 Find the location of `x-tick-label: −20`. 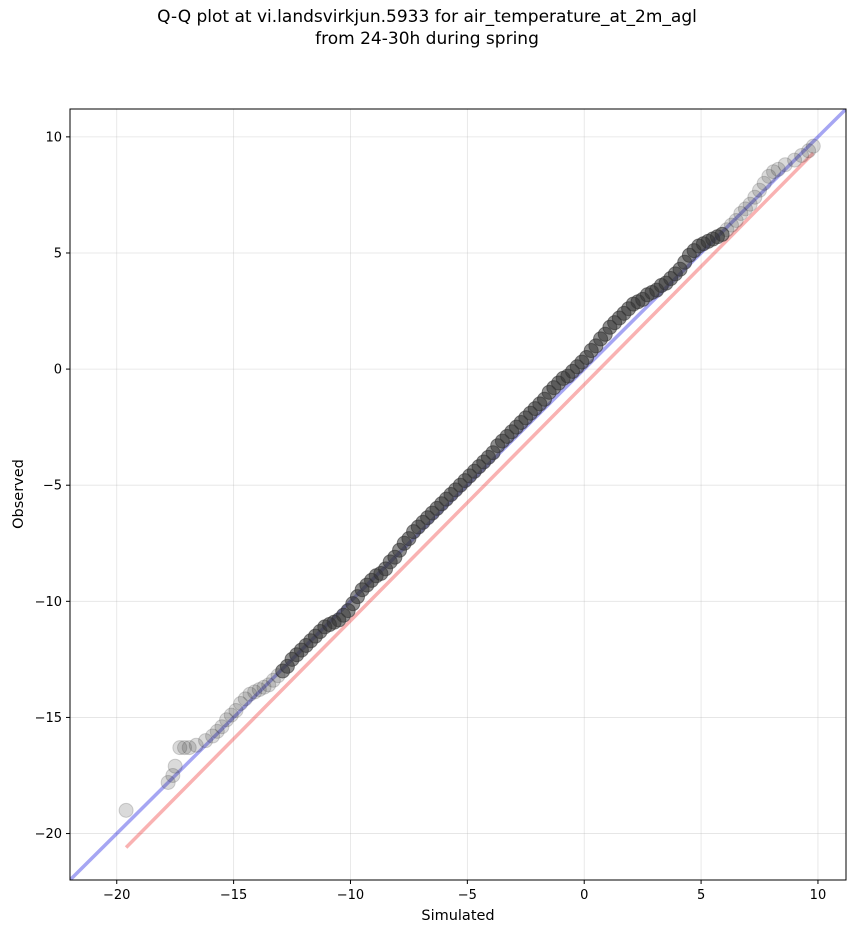

x-tick-label: −20 is located at coordinates (116, 895).